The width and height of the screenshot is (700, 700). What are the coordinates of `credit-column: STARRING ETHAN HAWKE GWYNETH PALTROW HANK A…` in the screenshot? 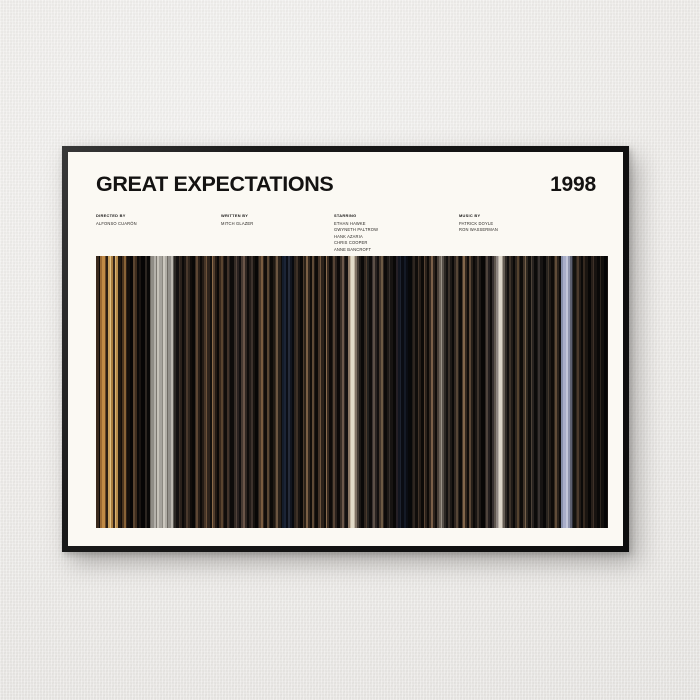 It's located at (356, 233).